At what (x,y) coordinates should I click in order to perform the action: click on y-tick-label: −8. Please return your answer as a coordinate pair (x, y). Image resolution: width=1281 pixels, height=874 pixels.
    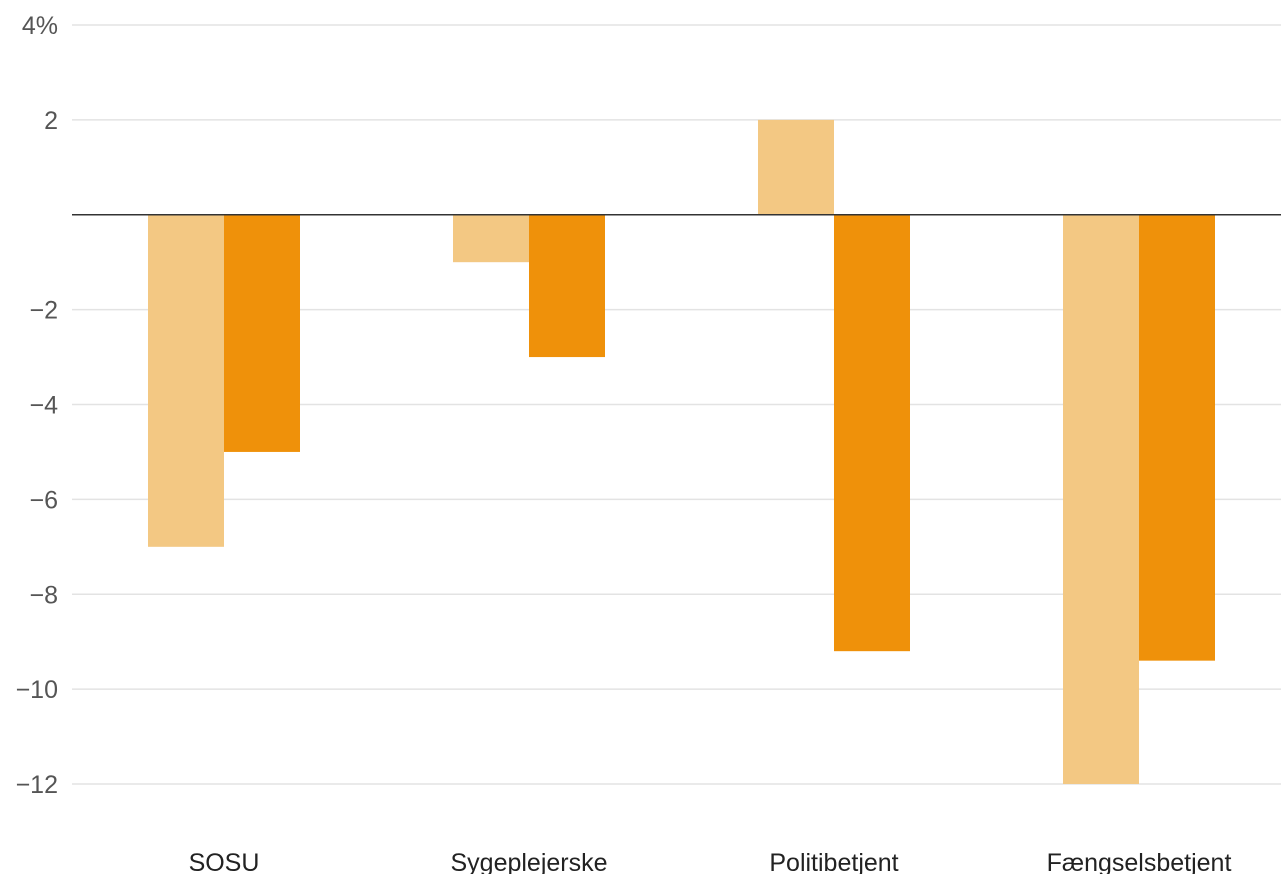
    Looking at the image, I should click on (43, 595).